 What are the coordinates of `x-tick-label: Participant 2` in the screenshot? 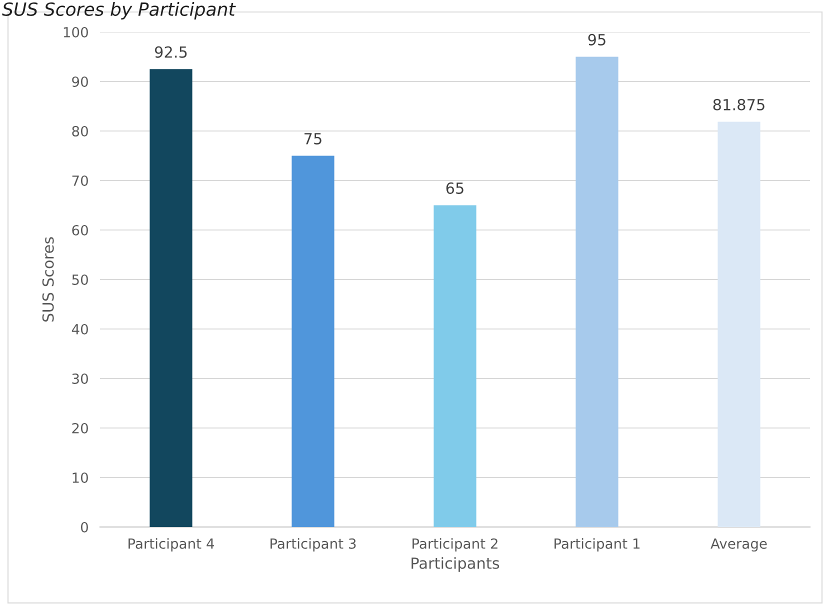 It's located at (455, 545).